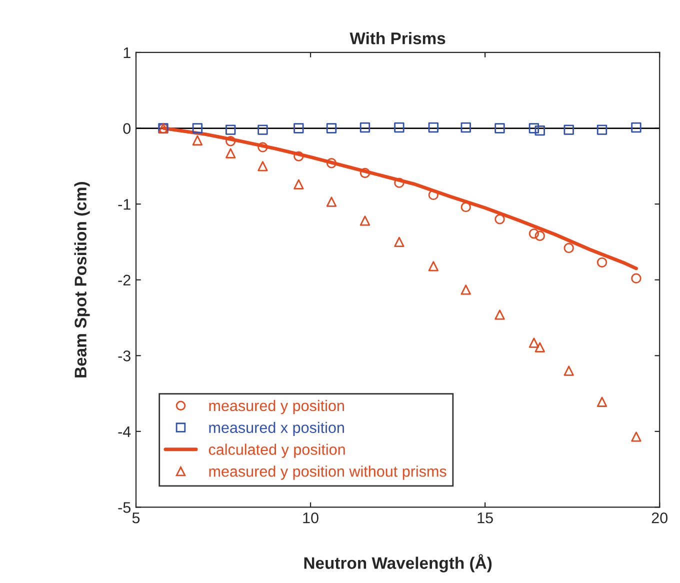 The image size is (680, 583). What do you see at coordinates (124, 204) in the screenshot?
I see `y-tick-label: -1` at bounding box center [124, 204].